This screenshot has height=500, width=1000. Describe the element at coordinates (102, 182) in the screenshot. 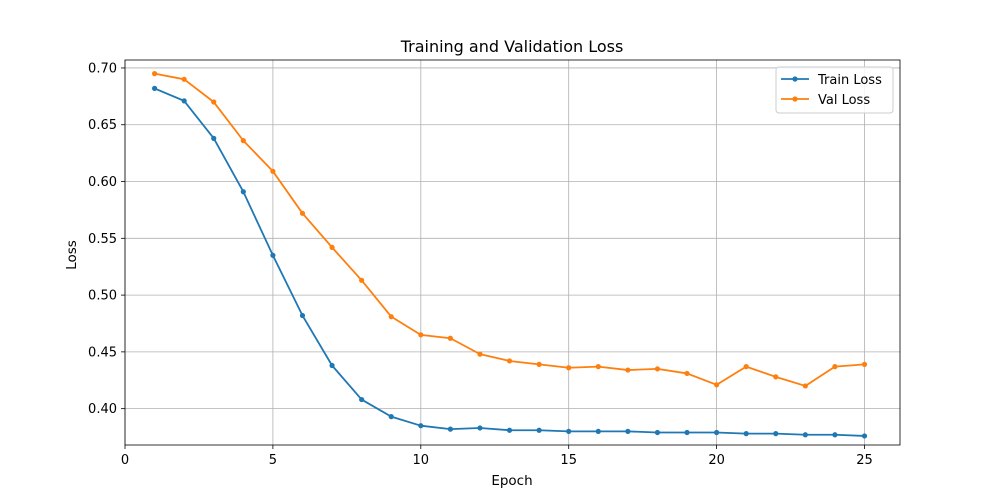

I see `y-tick-label: 0.60` at that location.